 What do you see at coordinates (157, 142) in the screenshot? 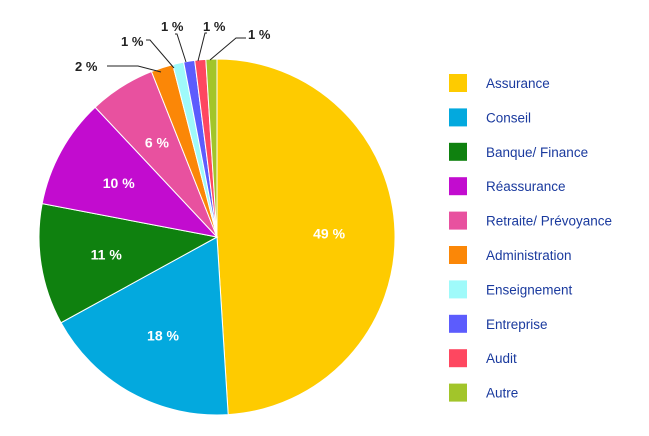
I see `data-label-retraite-prevoyance: 6 %` at bounding box center [157, 142].